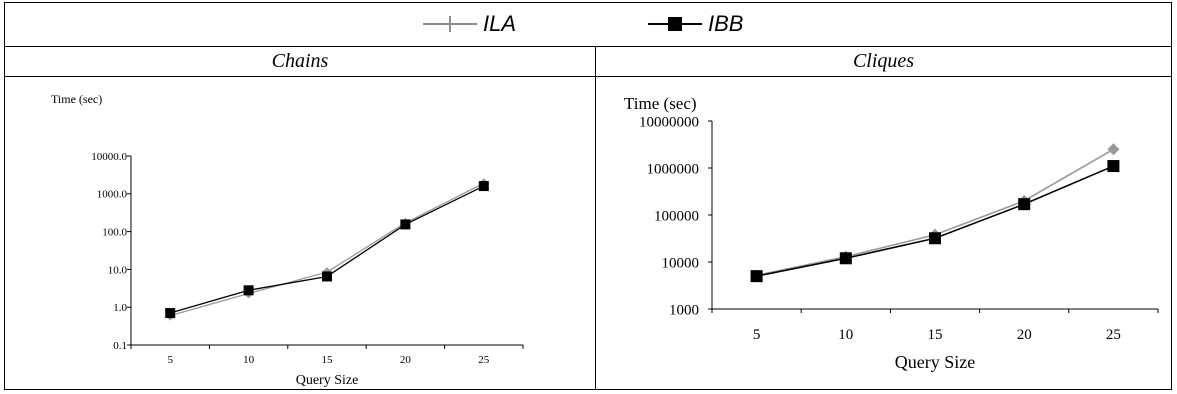  What do you see at coordinates (500, 23) in the screenshot?
I see `legend-label-ila: ILA` at bounding box center [500, 23].